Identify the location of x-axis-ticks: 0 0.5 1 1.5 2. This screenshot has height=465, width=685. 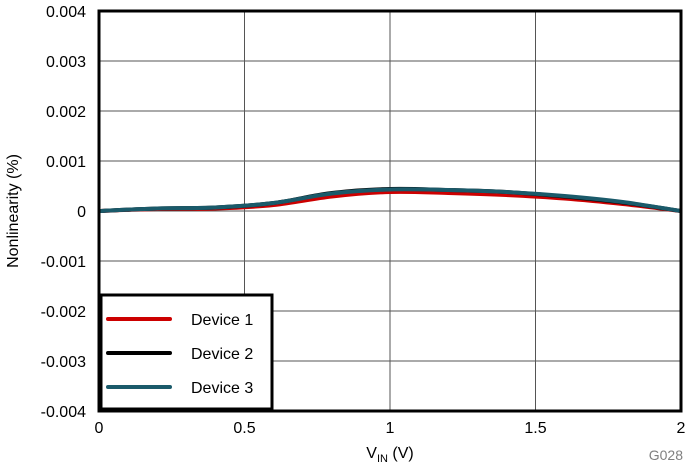
(390, 428).